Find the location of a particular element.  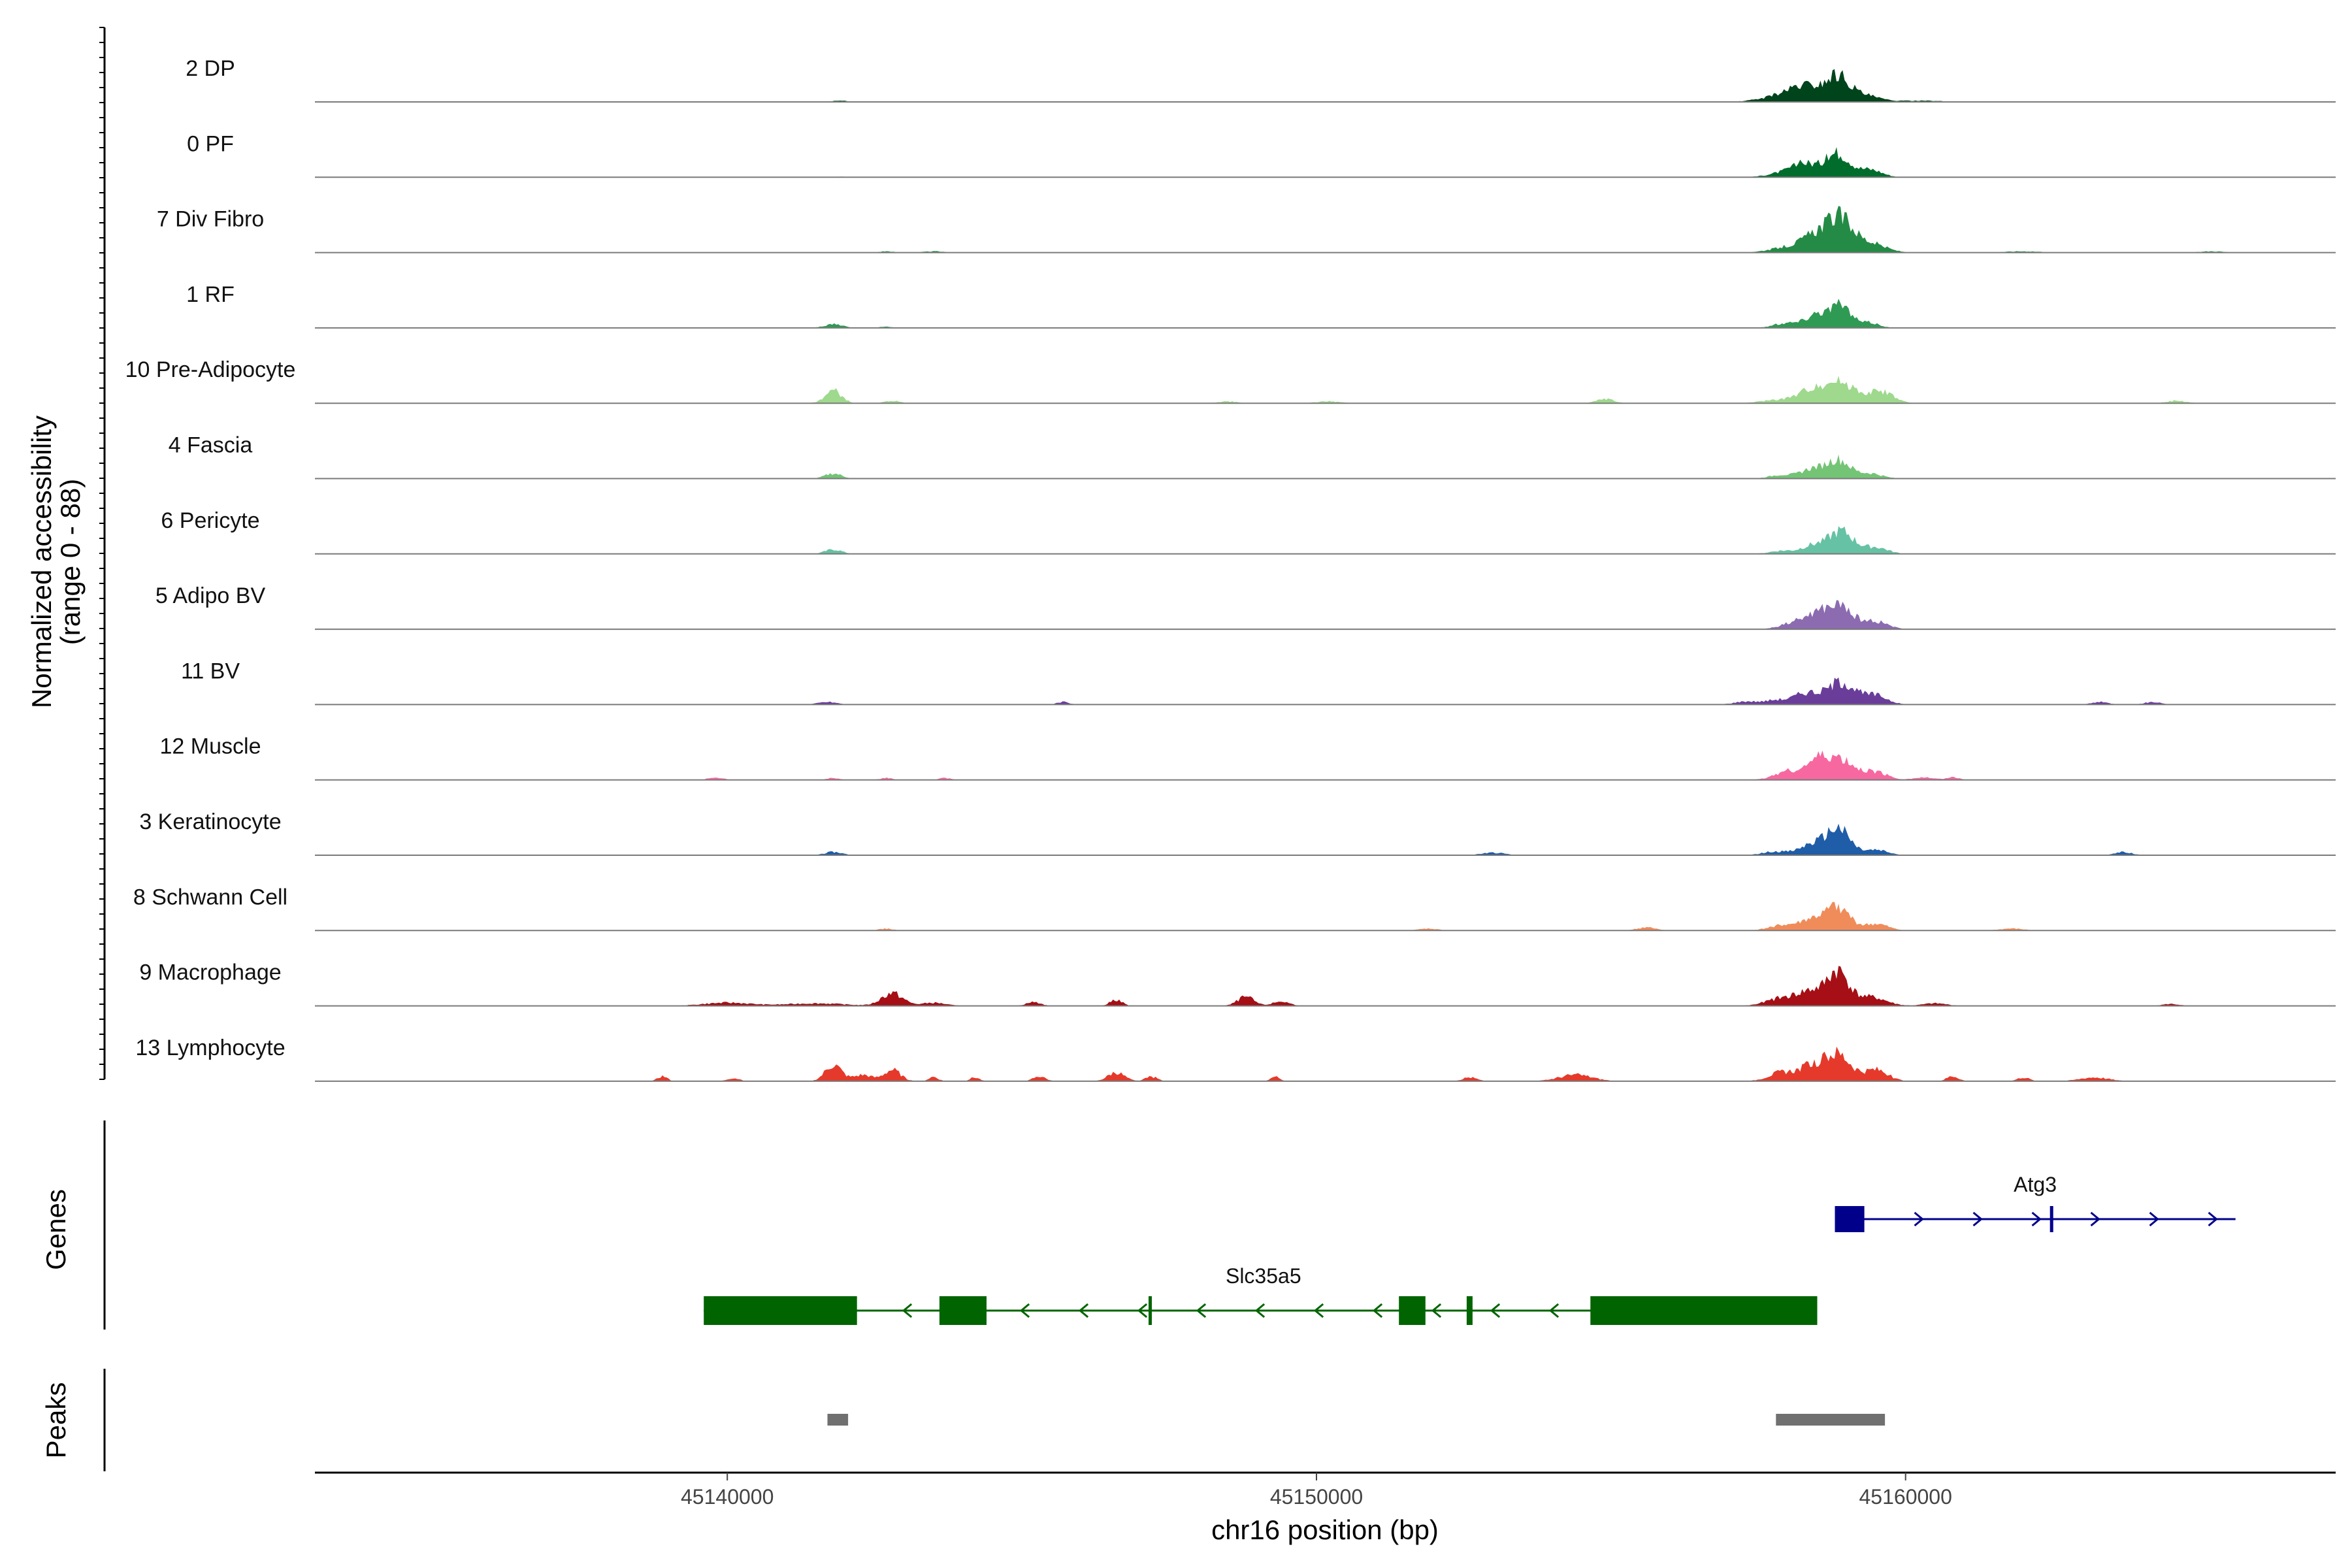

track-6: 4 Fascia is located at coordinates (1252, 456).